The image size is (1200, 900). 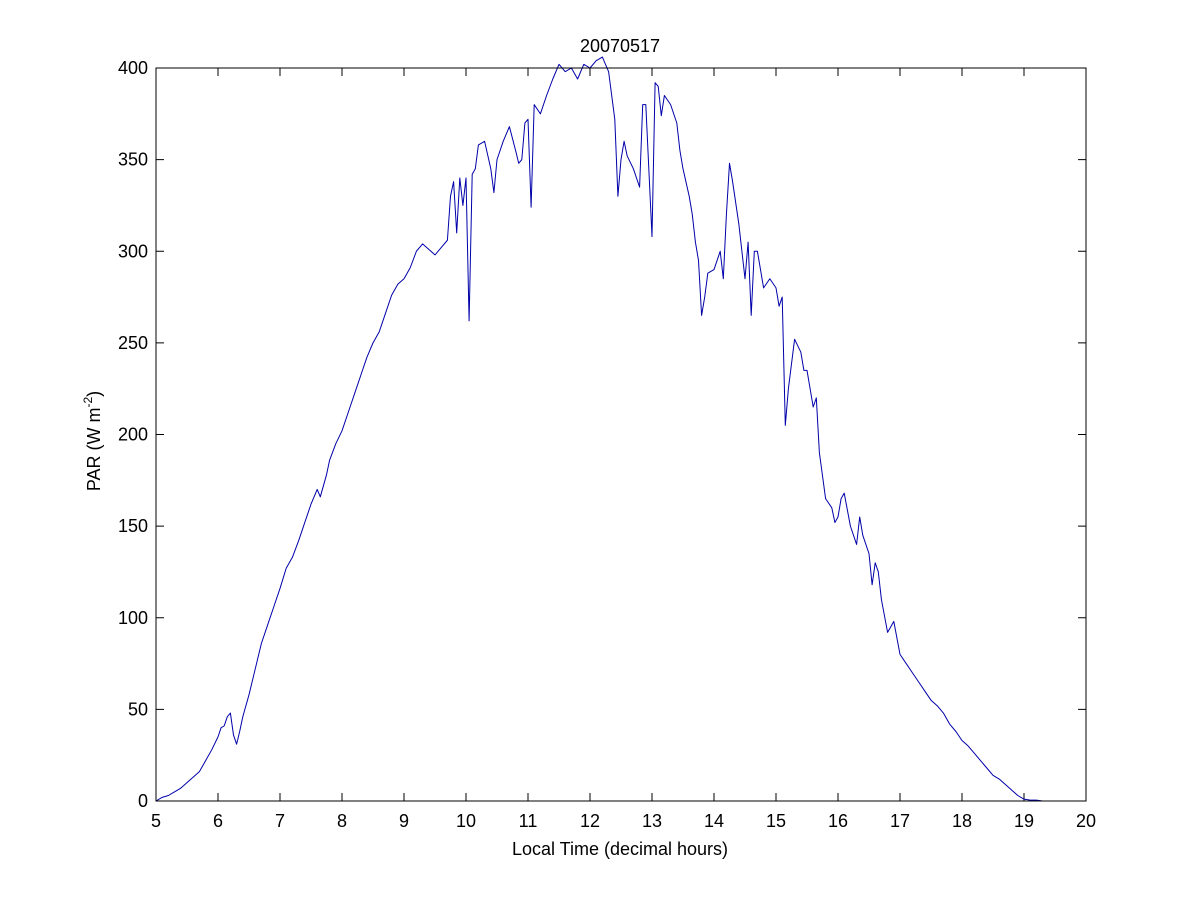 What do you see at coordinates (404, 821) in the screenshot?
I see `x-tick-label: 9` at bounding box center [404, 821].